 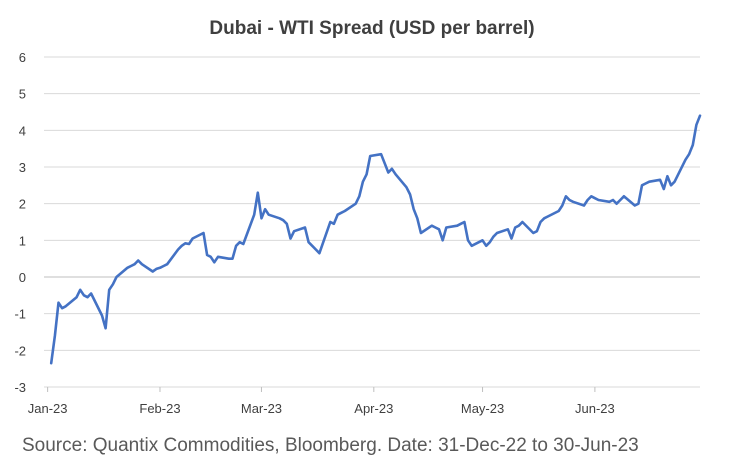 What do you see at coordinates (48, 408) in the screenshot?
I see `x-tick-label: Jan-23` at bounding box center [48, 408].